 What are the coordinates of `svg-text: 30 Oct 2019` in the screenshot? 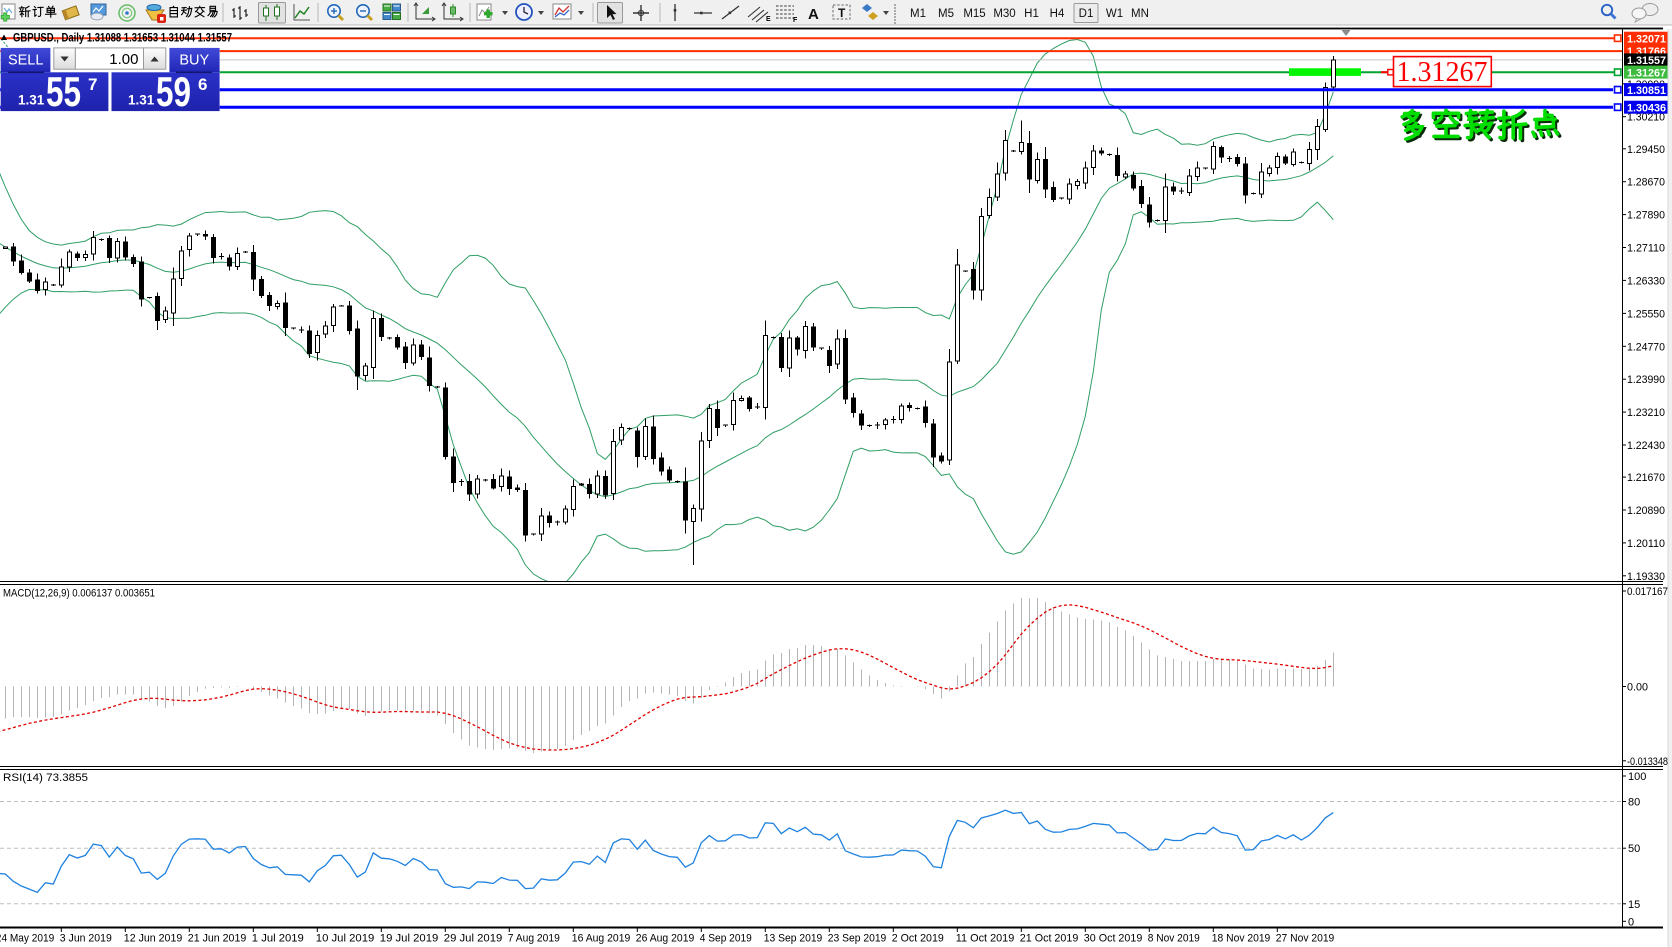 It's located at (1113, 939).